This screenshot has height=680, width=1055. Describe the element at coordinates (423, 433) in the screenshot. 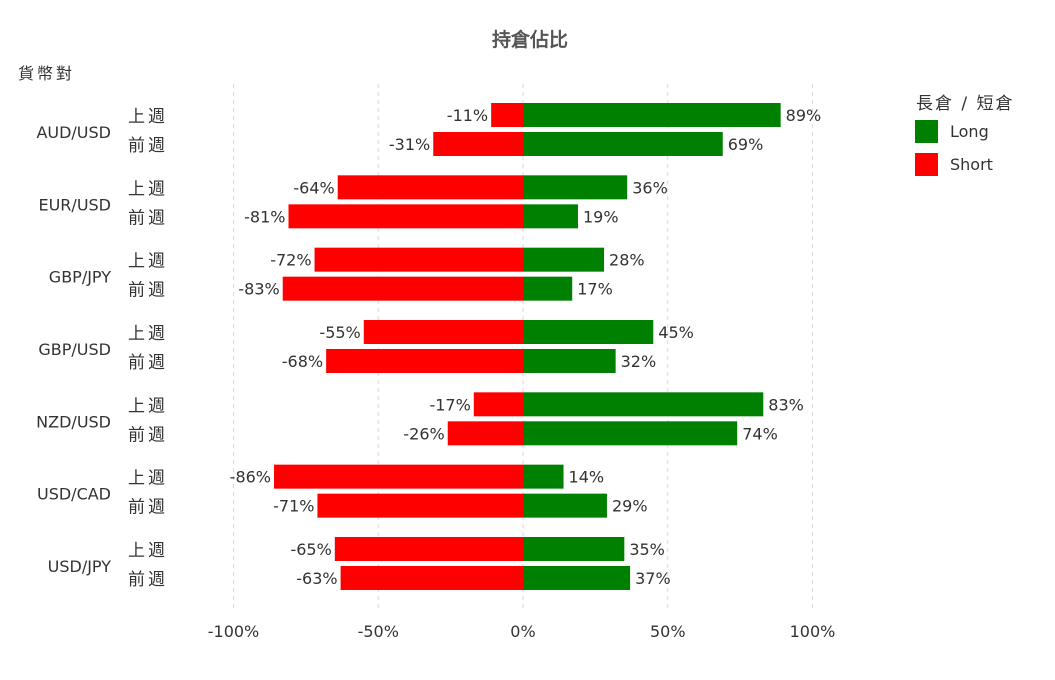

I see `data-label-short: -26%` at that location.